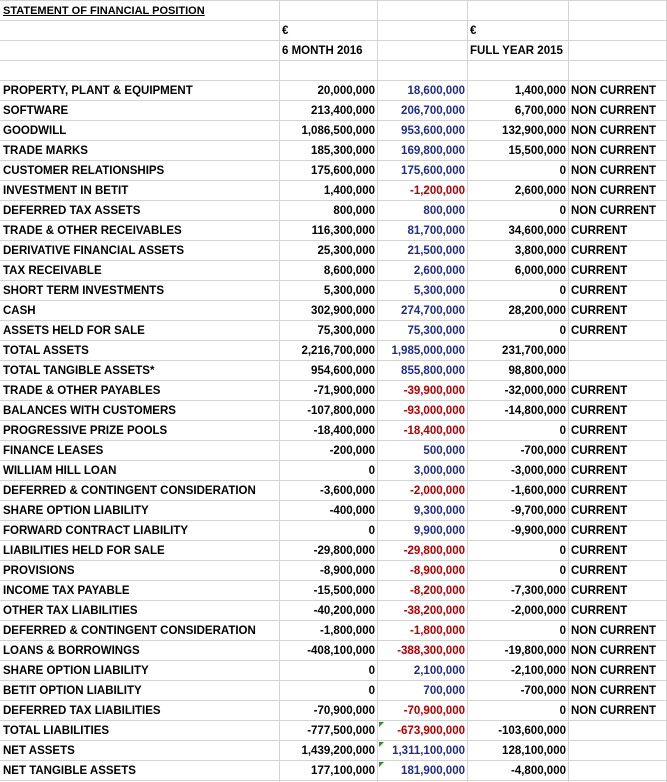 This screenshot has width=667, height=782. Describe the element at coordinates (72, 211) in the screenshot. I see `line-item-label: DEFERRED TAX ASSETS` at that location.